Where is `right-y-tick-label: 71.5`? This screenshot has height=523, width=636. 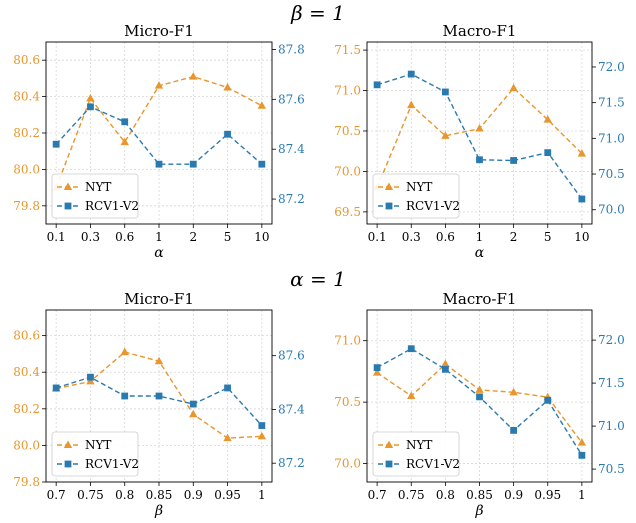 right-y-tick-label: 71.5 is located at coordinates (611, 103).